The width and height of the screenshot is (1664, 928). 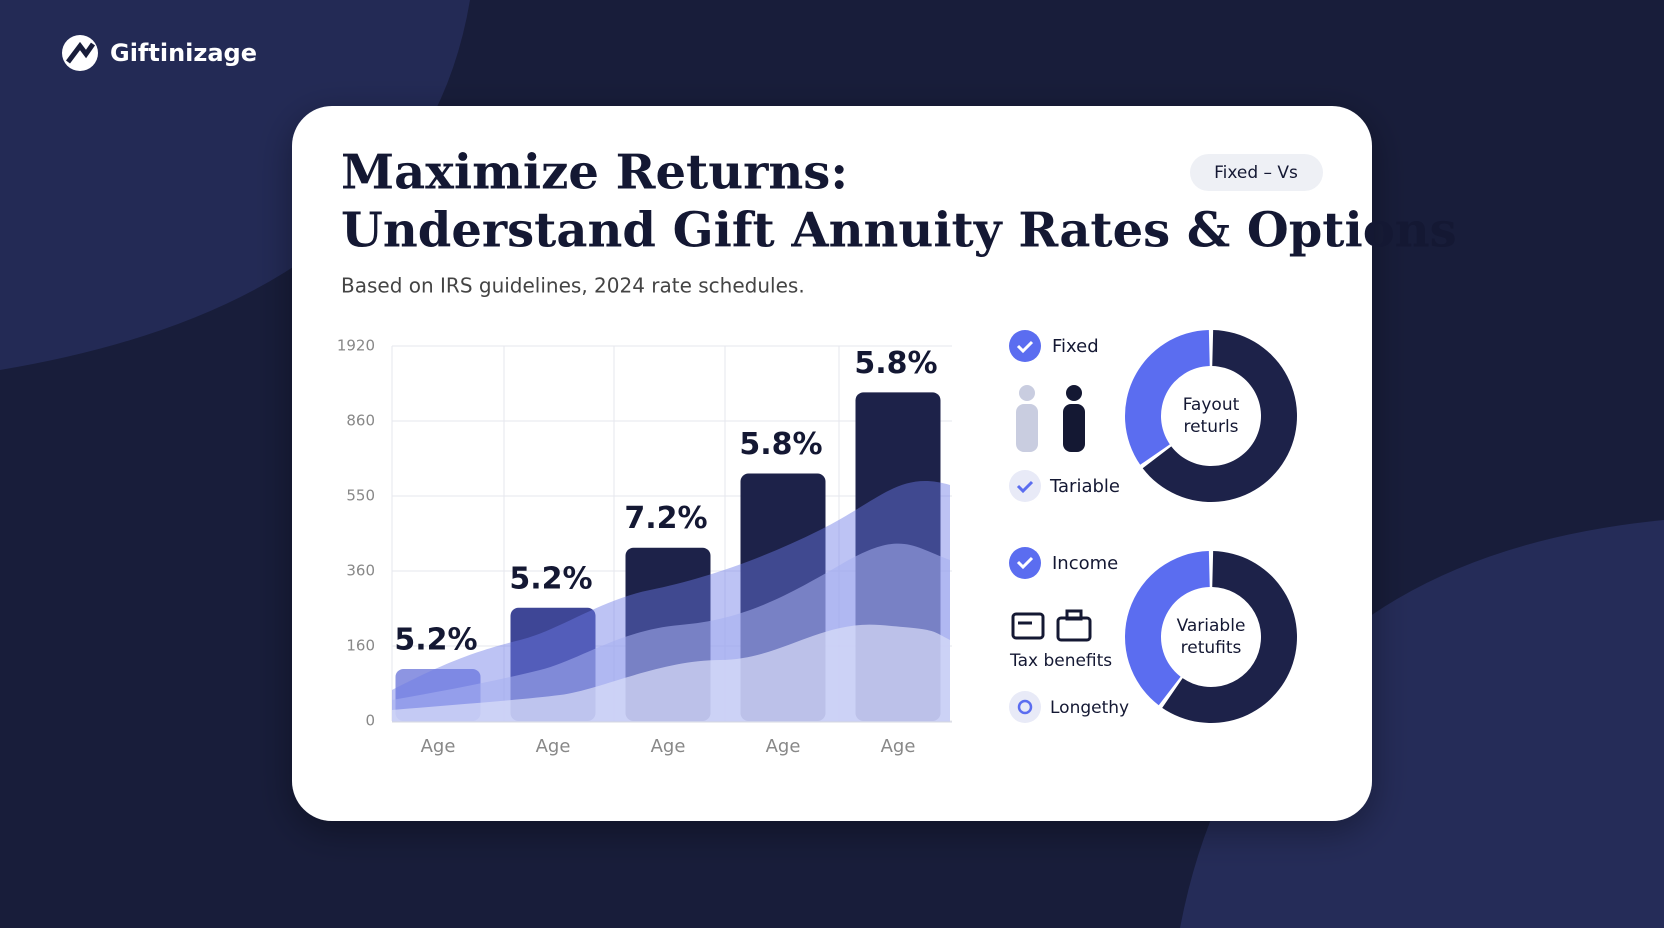 I want to click on legend-label: Income, so click(x=1085, y=563).